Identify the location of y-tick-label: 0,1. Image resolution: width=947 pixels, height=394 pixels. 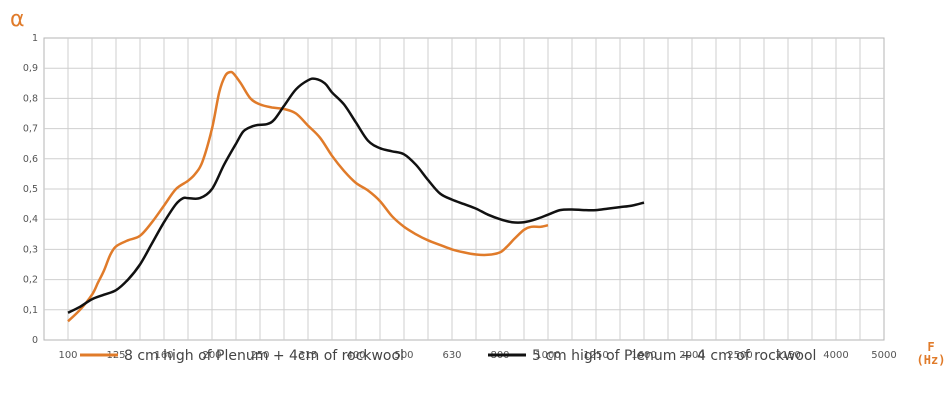
(30, 310).